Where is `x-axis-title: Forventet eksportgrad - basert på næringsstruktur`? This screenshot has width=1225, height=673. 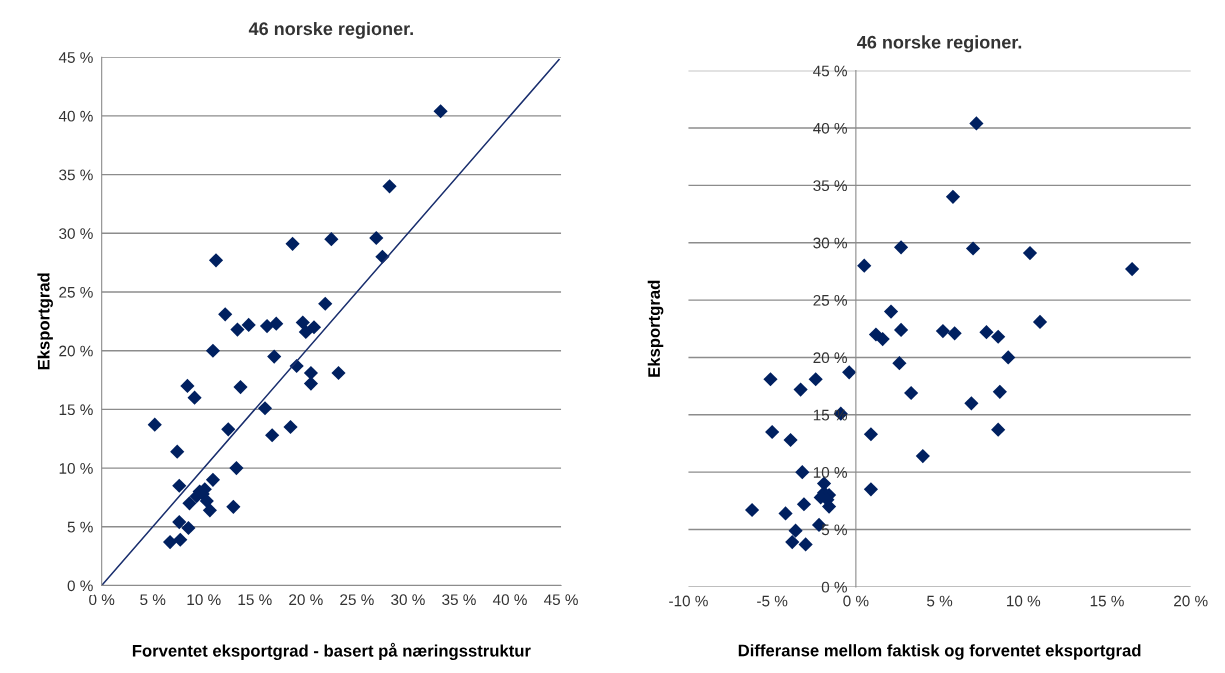 x-axis-title: Forventet eksportgrad - basert på næringsstruktur is located at coordinates (331, 651).